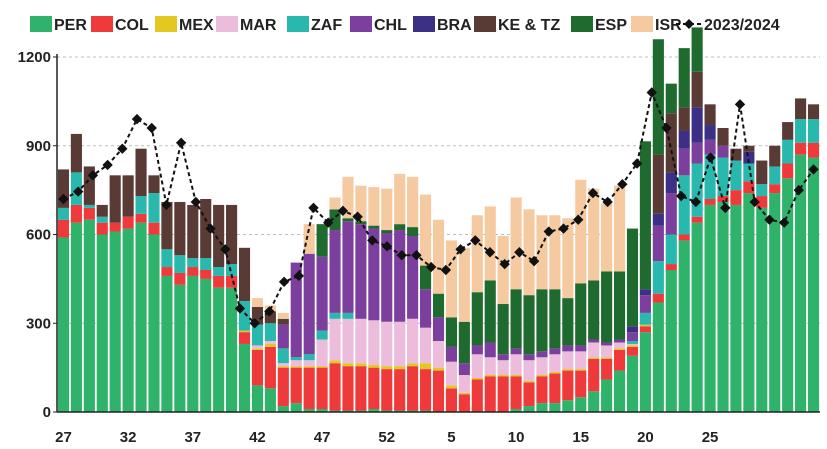 The image size is (827, 449). I want to click on legend-label-ke-tz: KE & TZ, so click(529, 25).